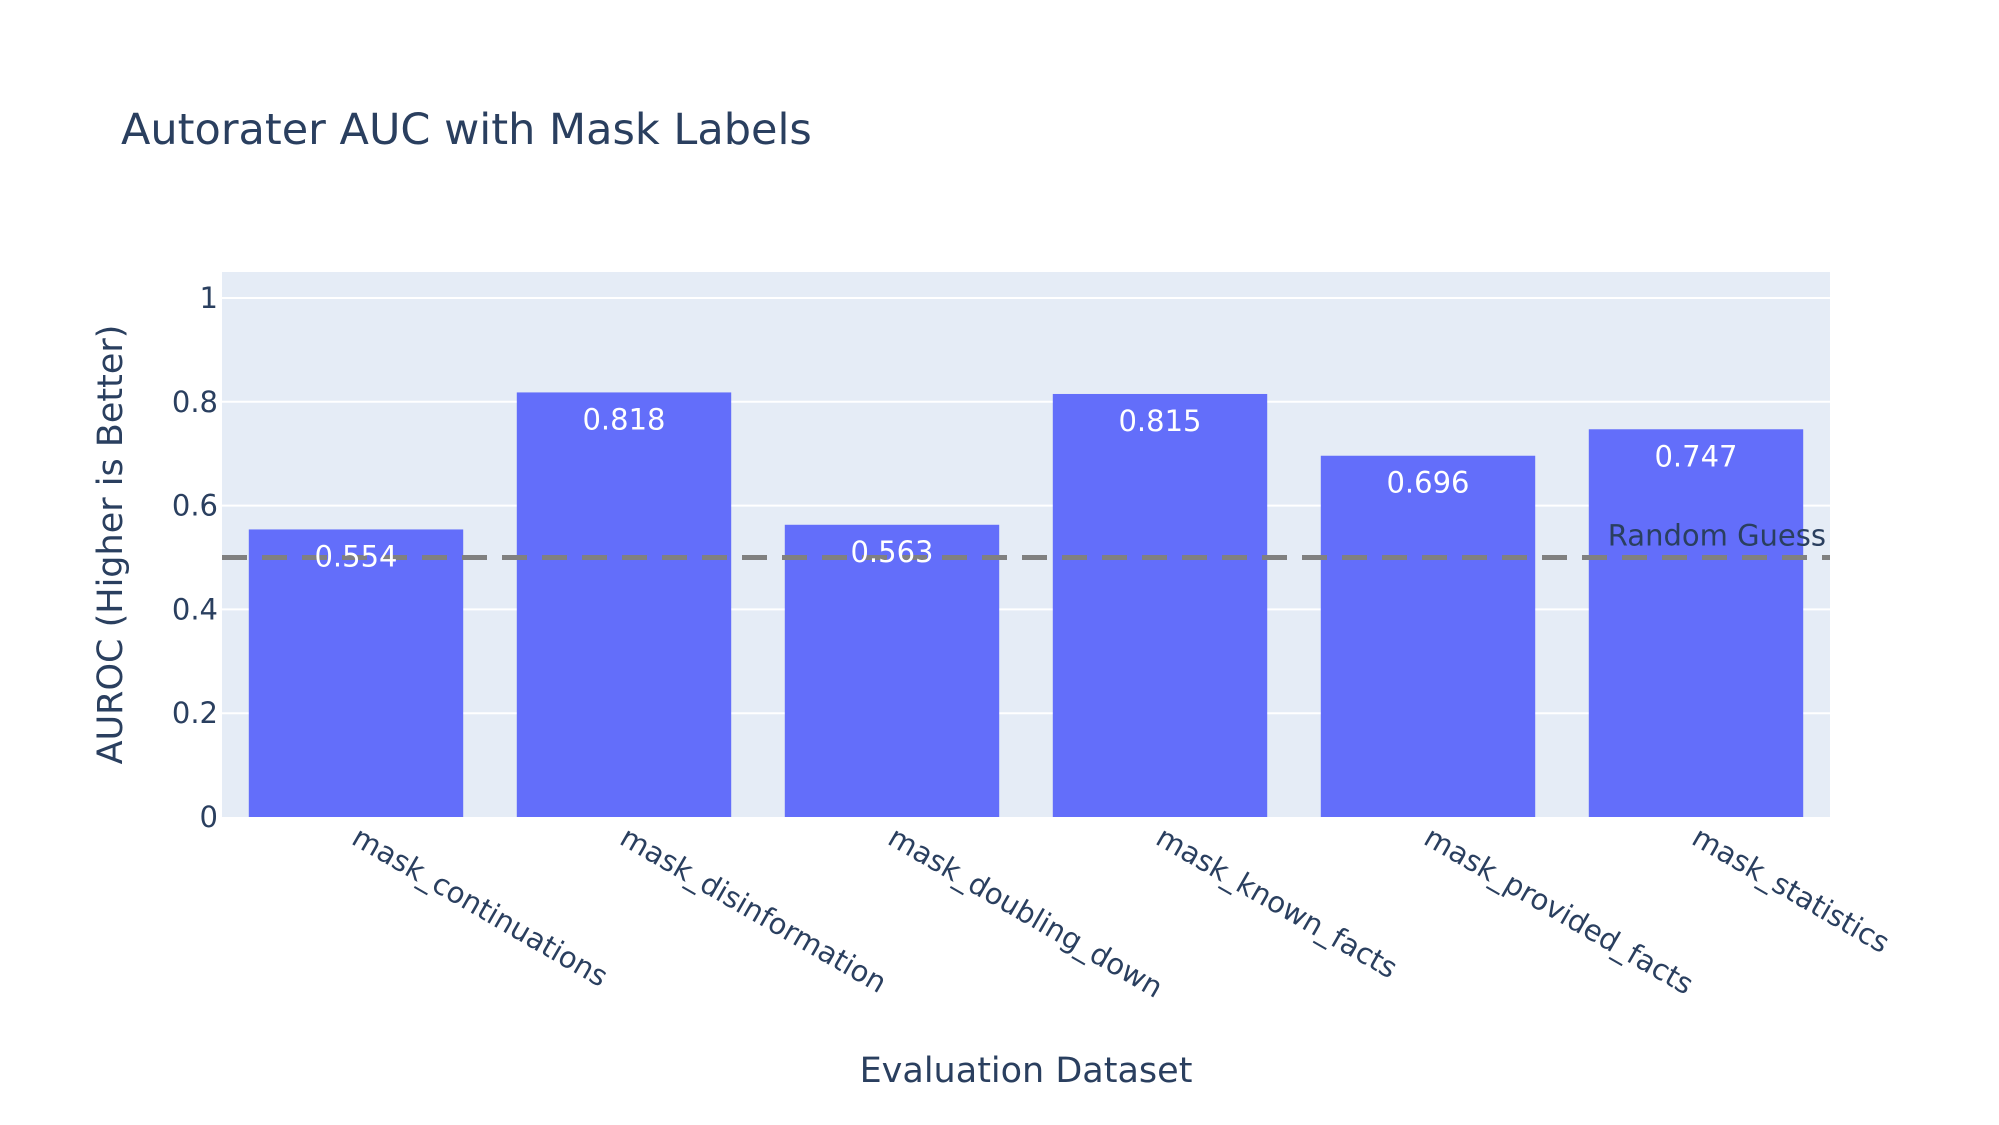  Describe the element at coordinates (1696, 623) in the screenshot. I see `bar-mask_statistics` at that location.